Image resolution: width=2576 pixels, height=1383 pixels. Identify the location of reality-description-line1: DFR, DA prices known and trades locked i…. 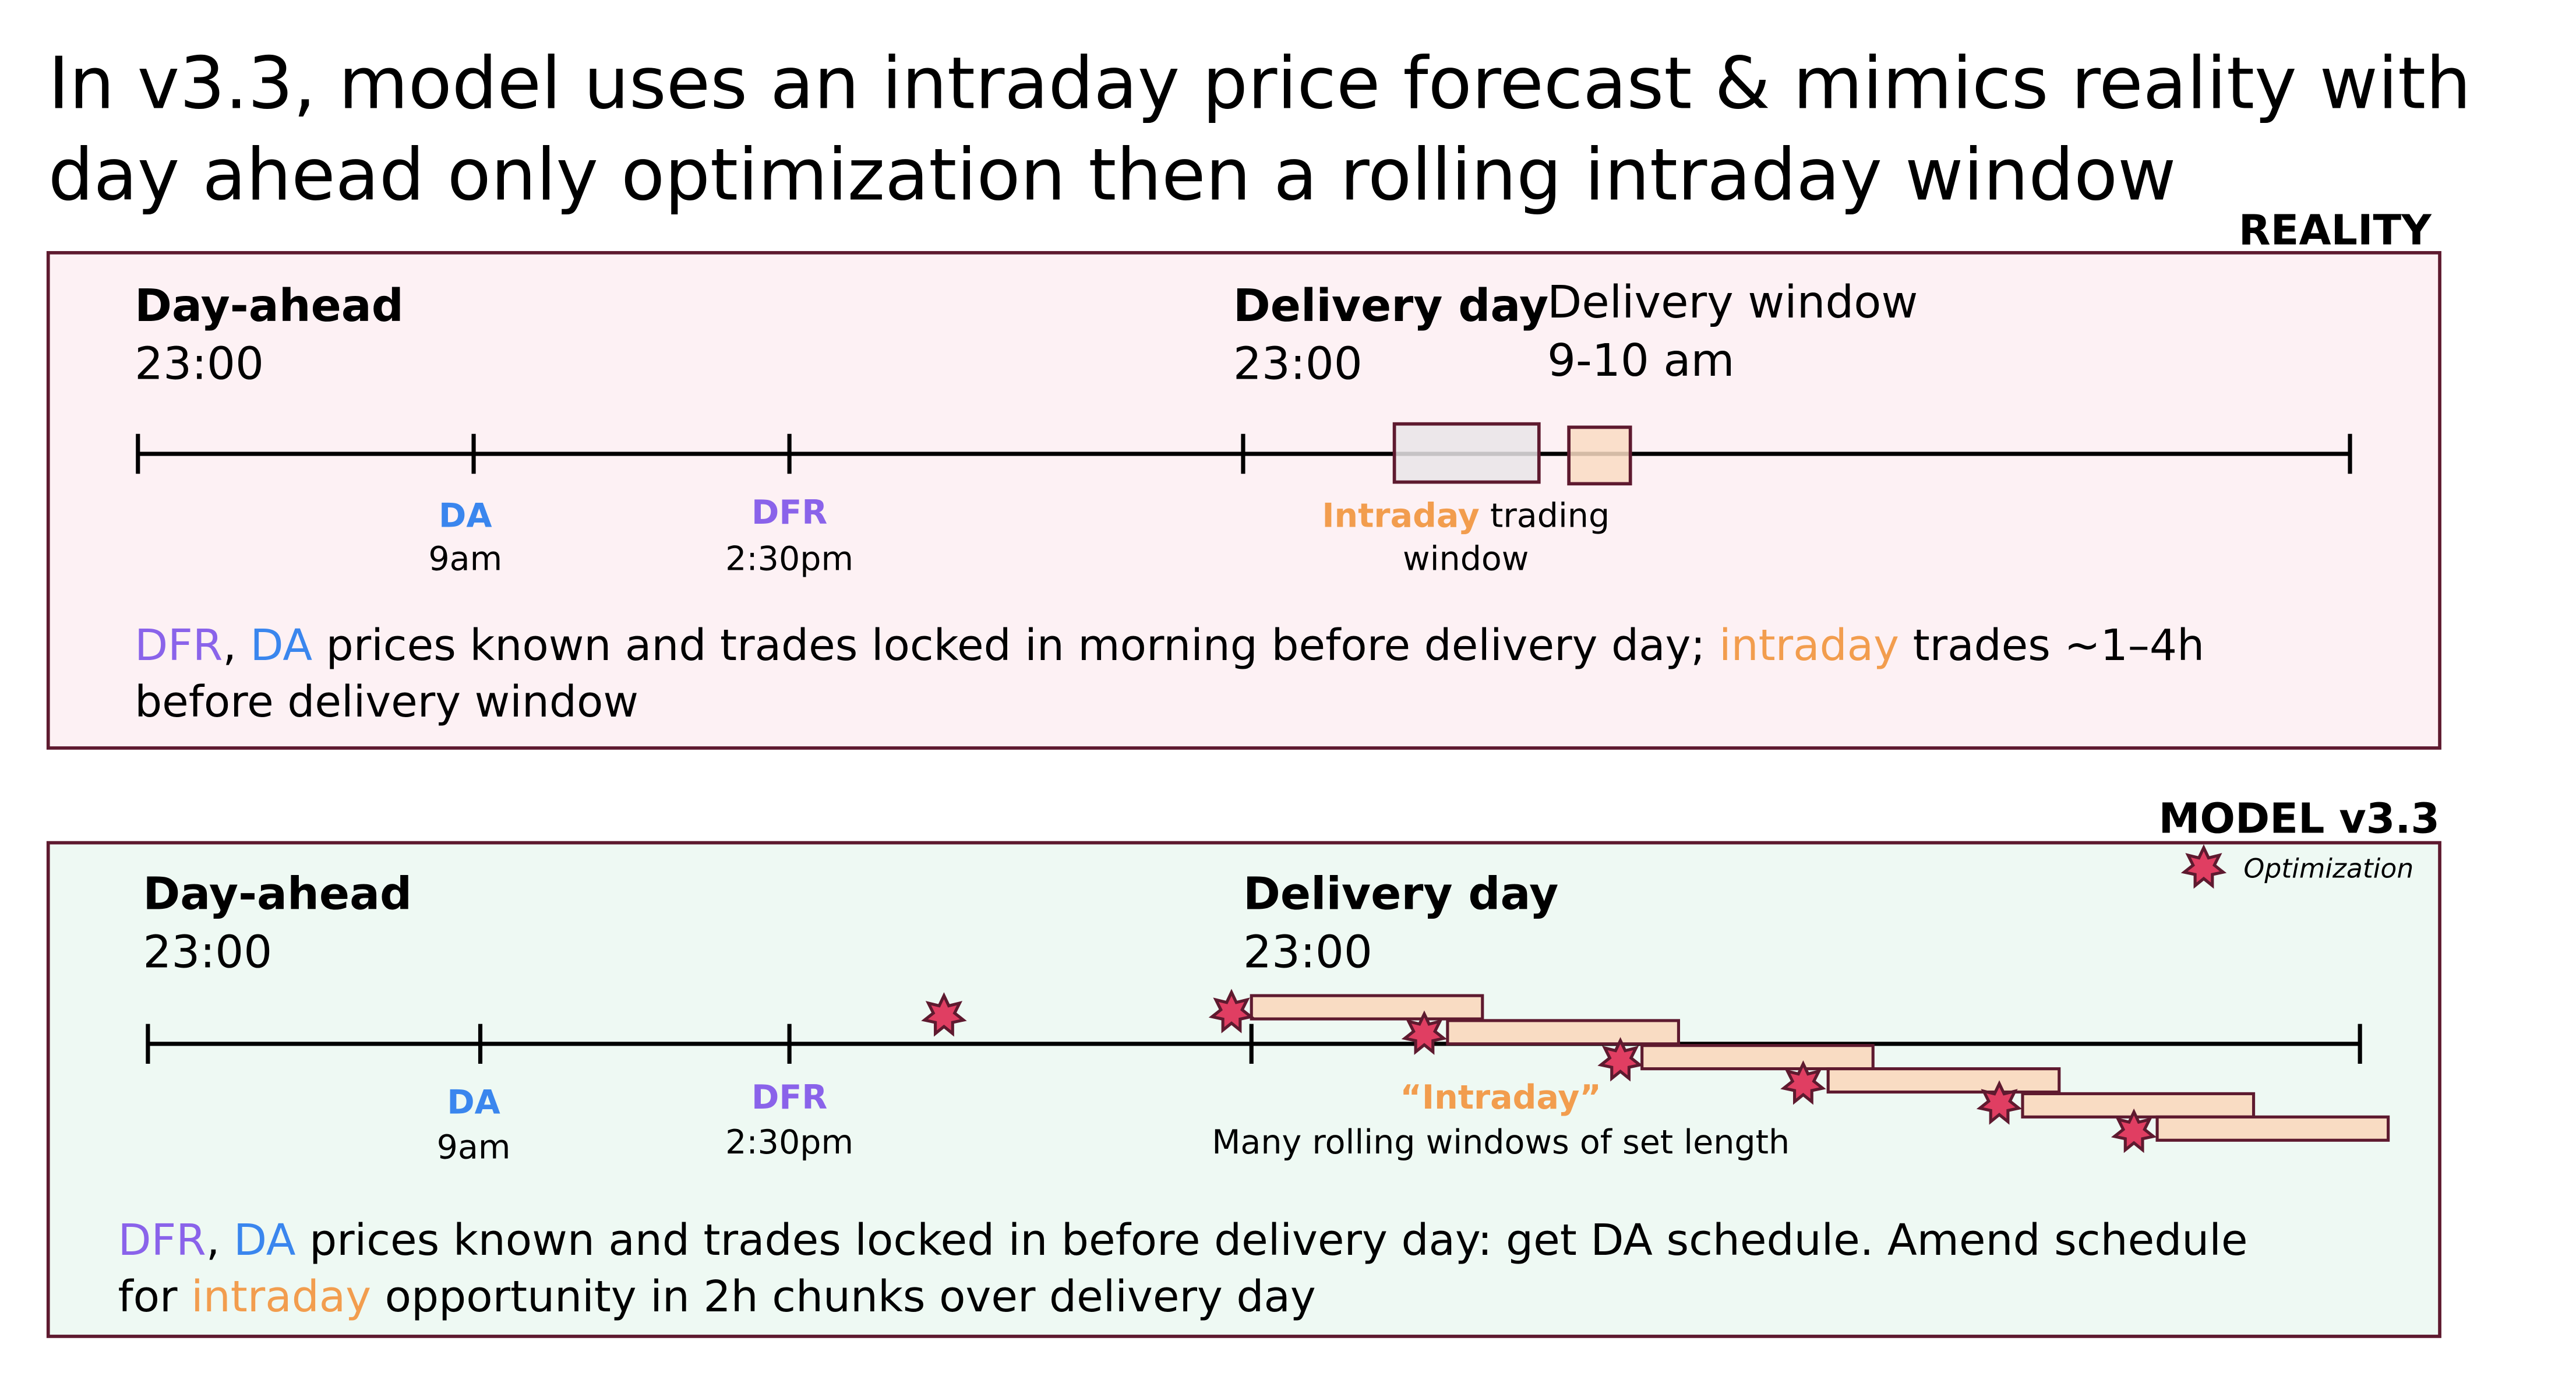
(1169, 646).